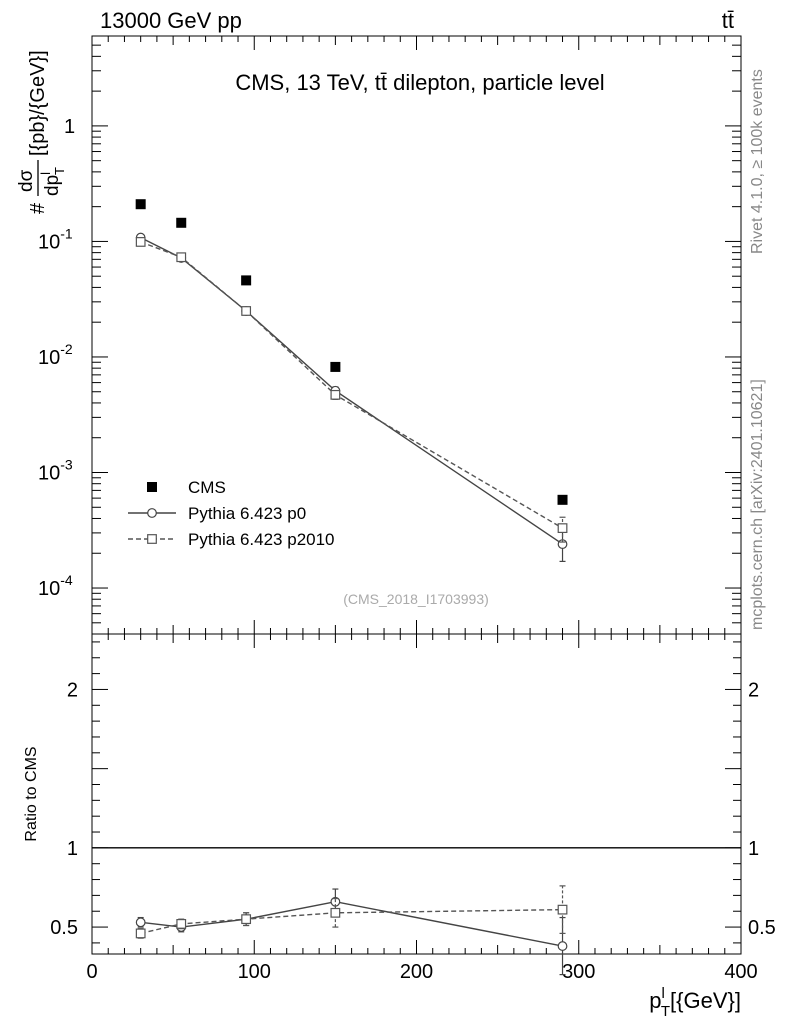 This screenshot has height=1024, width=786. I want to click on ratio-y-tick-label-right: 0.5, so click(762, 928).